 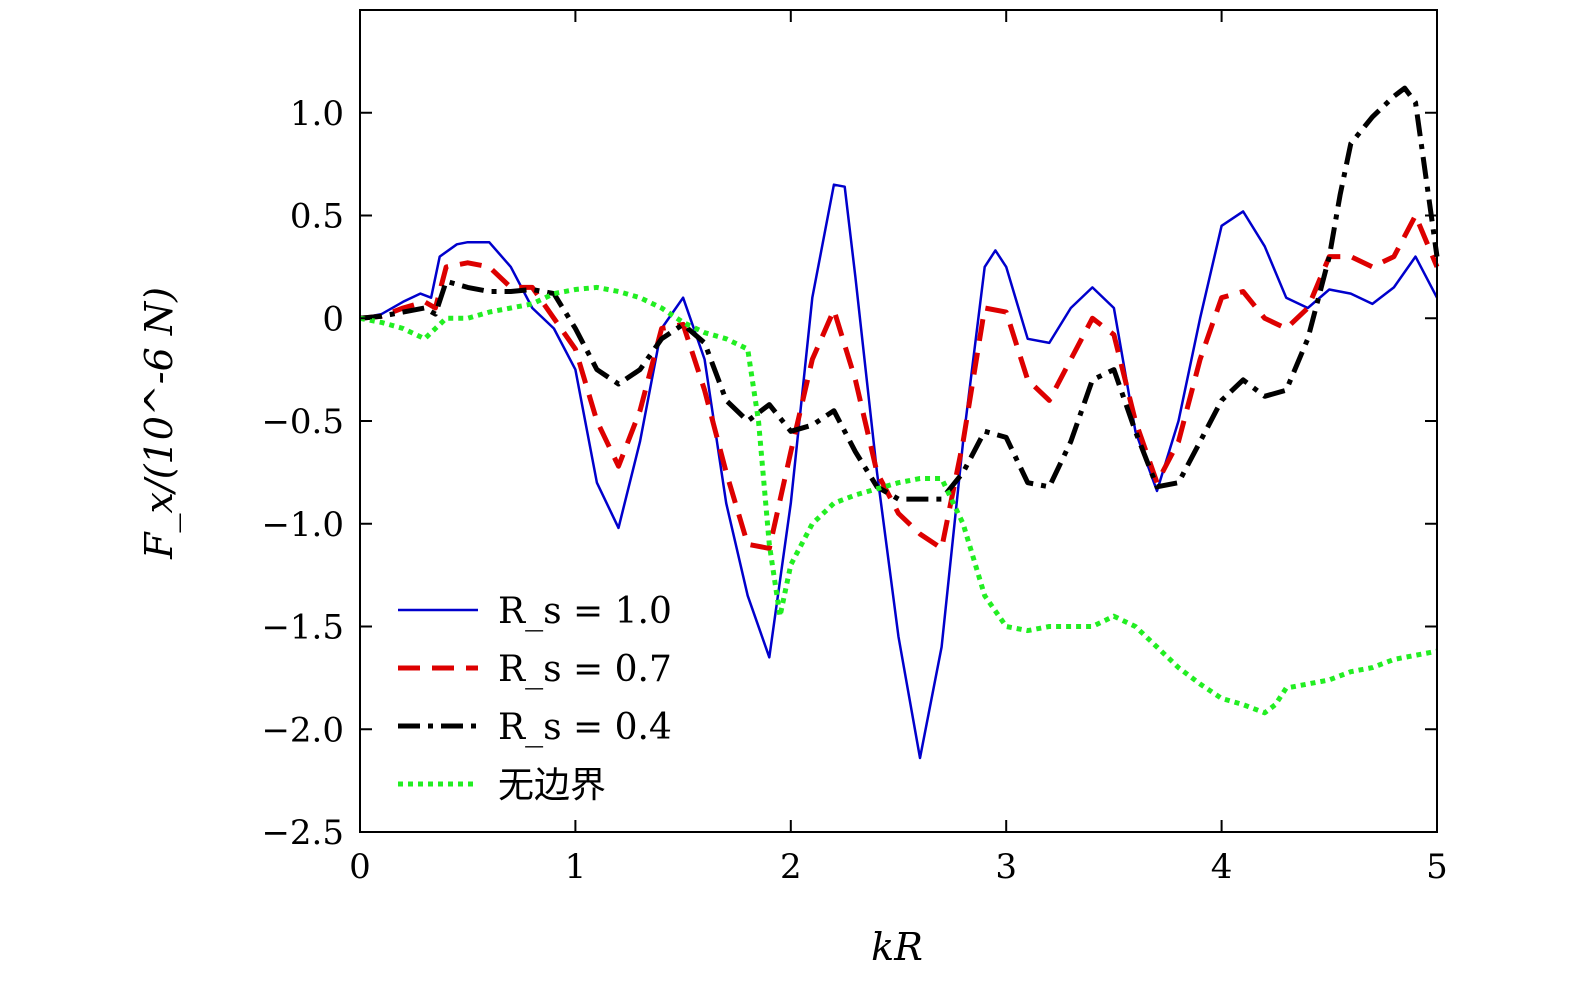 What do you see at coordinates (1222, 867) in the screenshot?
I see `x-tick-label: 4` at bounding box center [1222, 867].